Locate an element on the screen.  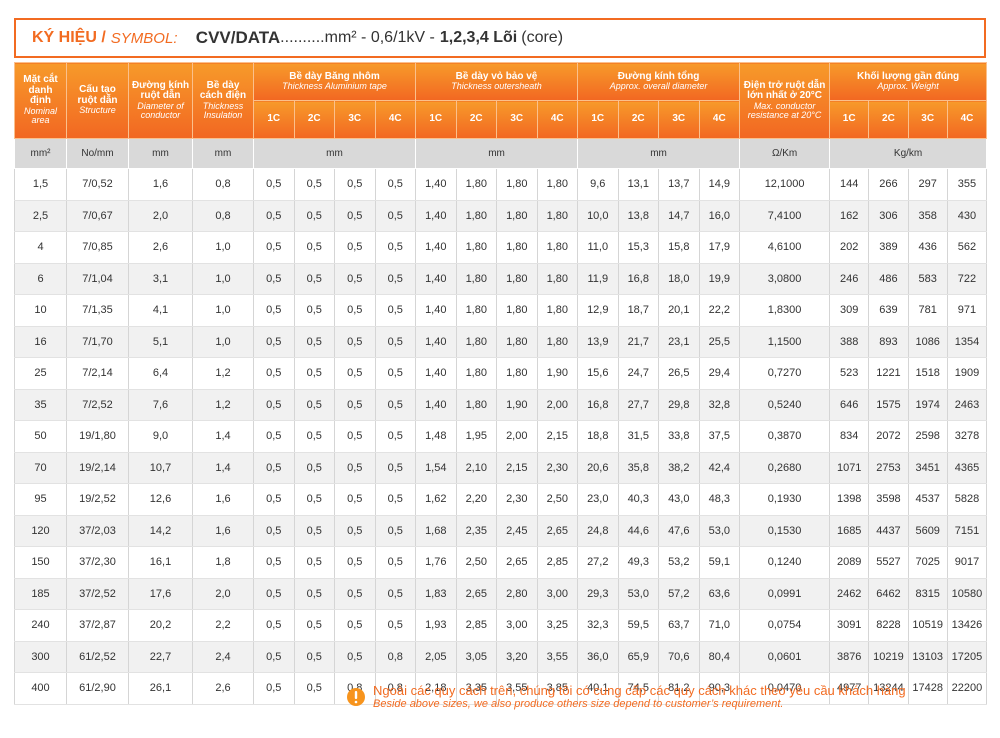
cell: 0,2680 is located at coordinates (785, 468).